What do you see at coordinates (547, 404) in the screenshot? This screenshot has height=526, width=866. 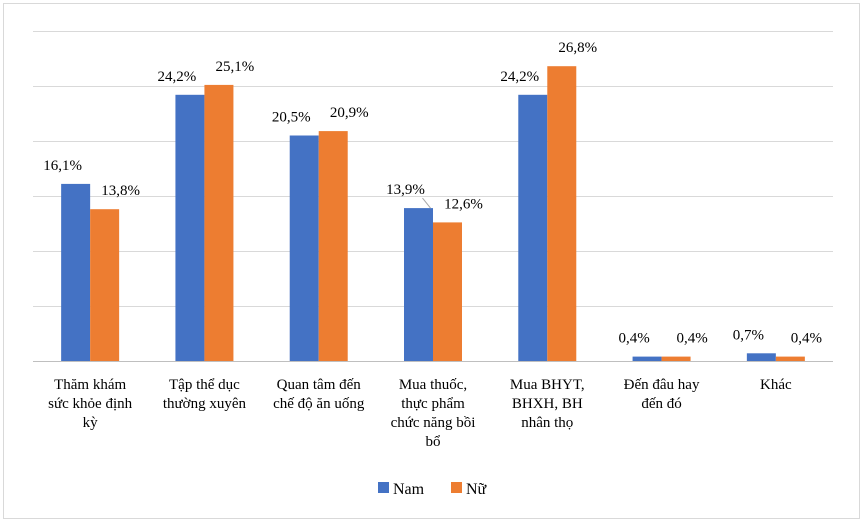 I see `category-label-4: Mua BHYT, BHXH, BH nhân thọ` at bounding box center [547, 404].